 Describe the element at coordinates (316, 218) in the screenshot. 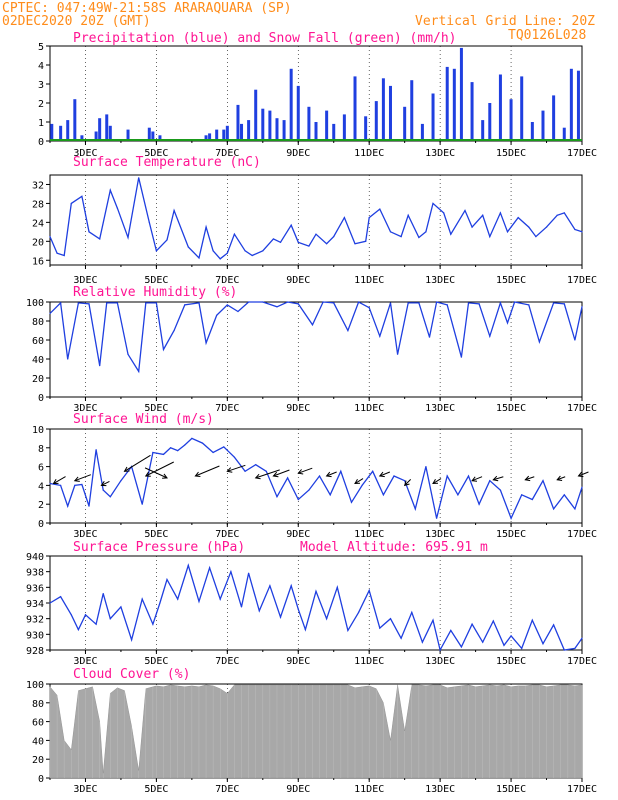

I see `series-line` at that location.